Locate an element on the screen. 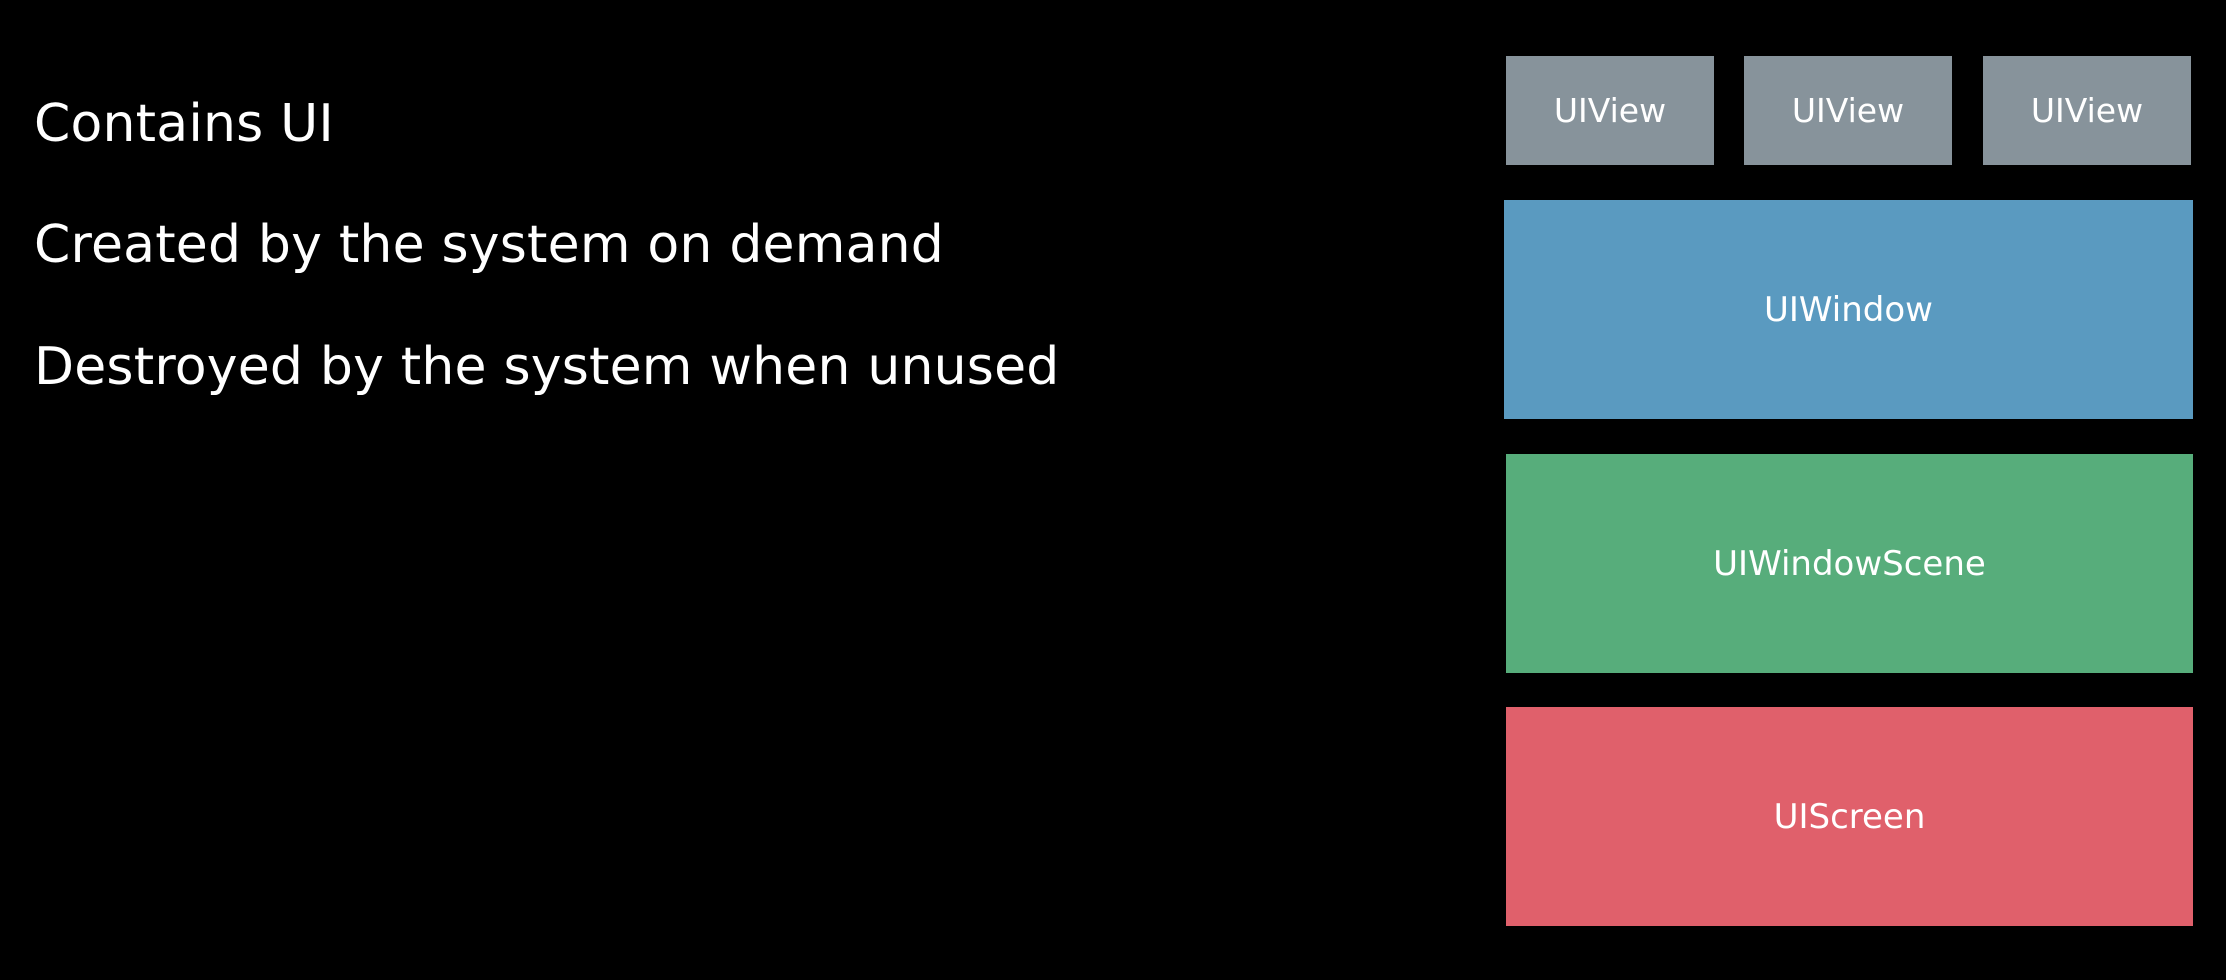  uiwindow-box: UIWindow is located at coordinates (1848, 309).